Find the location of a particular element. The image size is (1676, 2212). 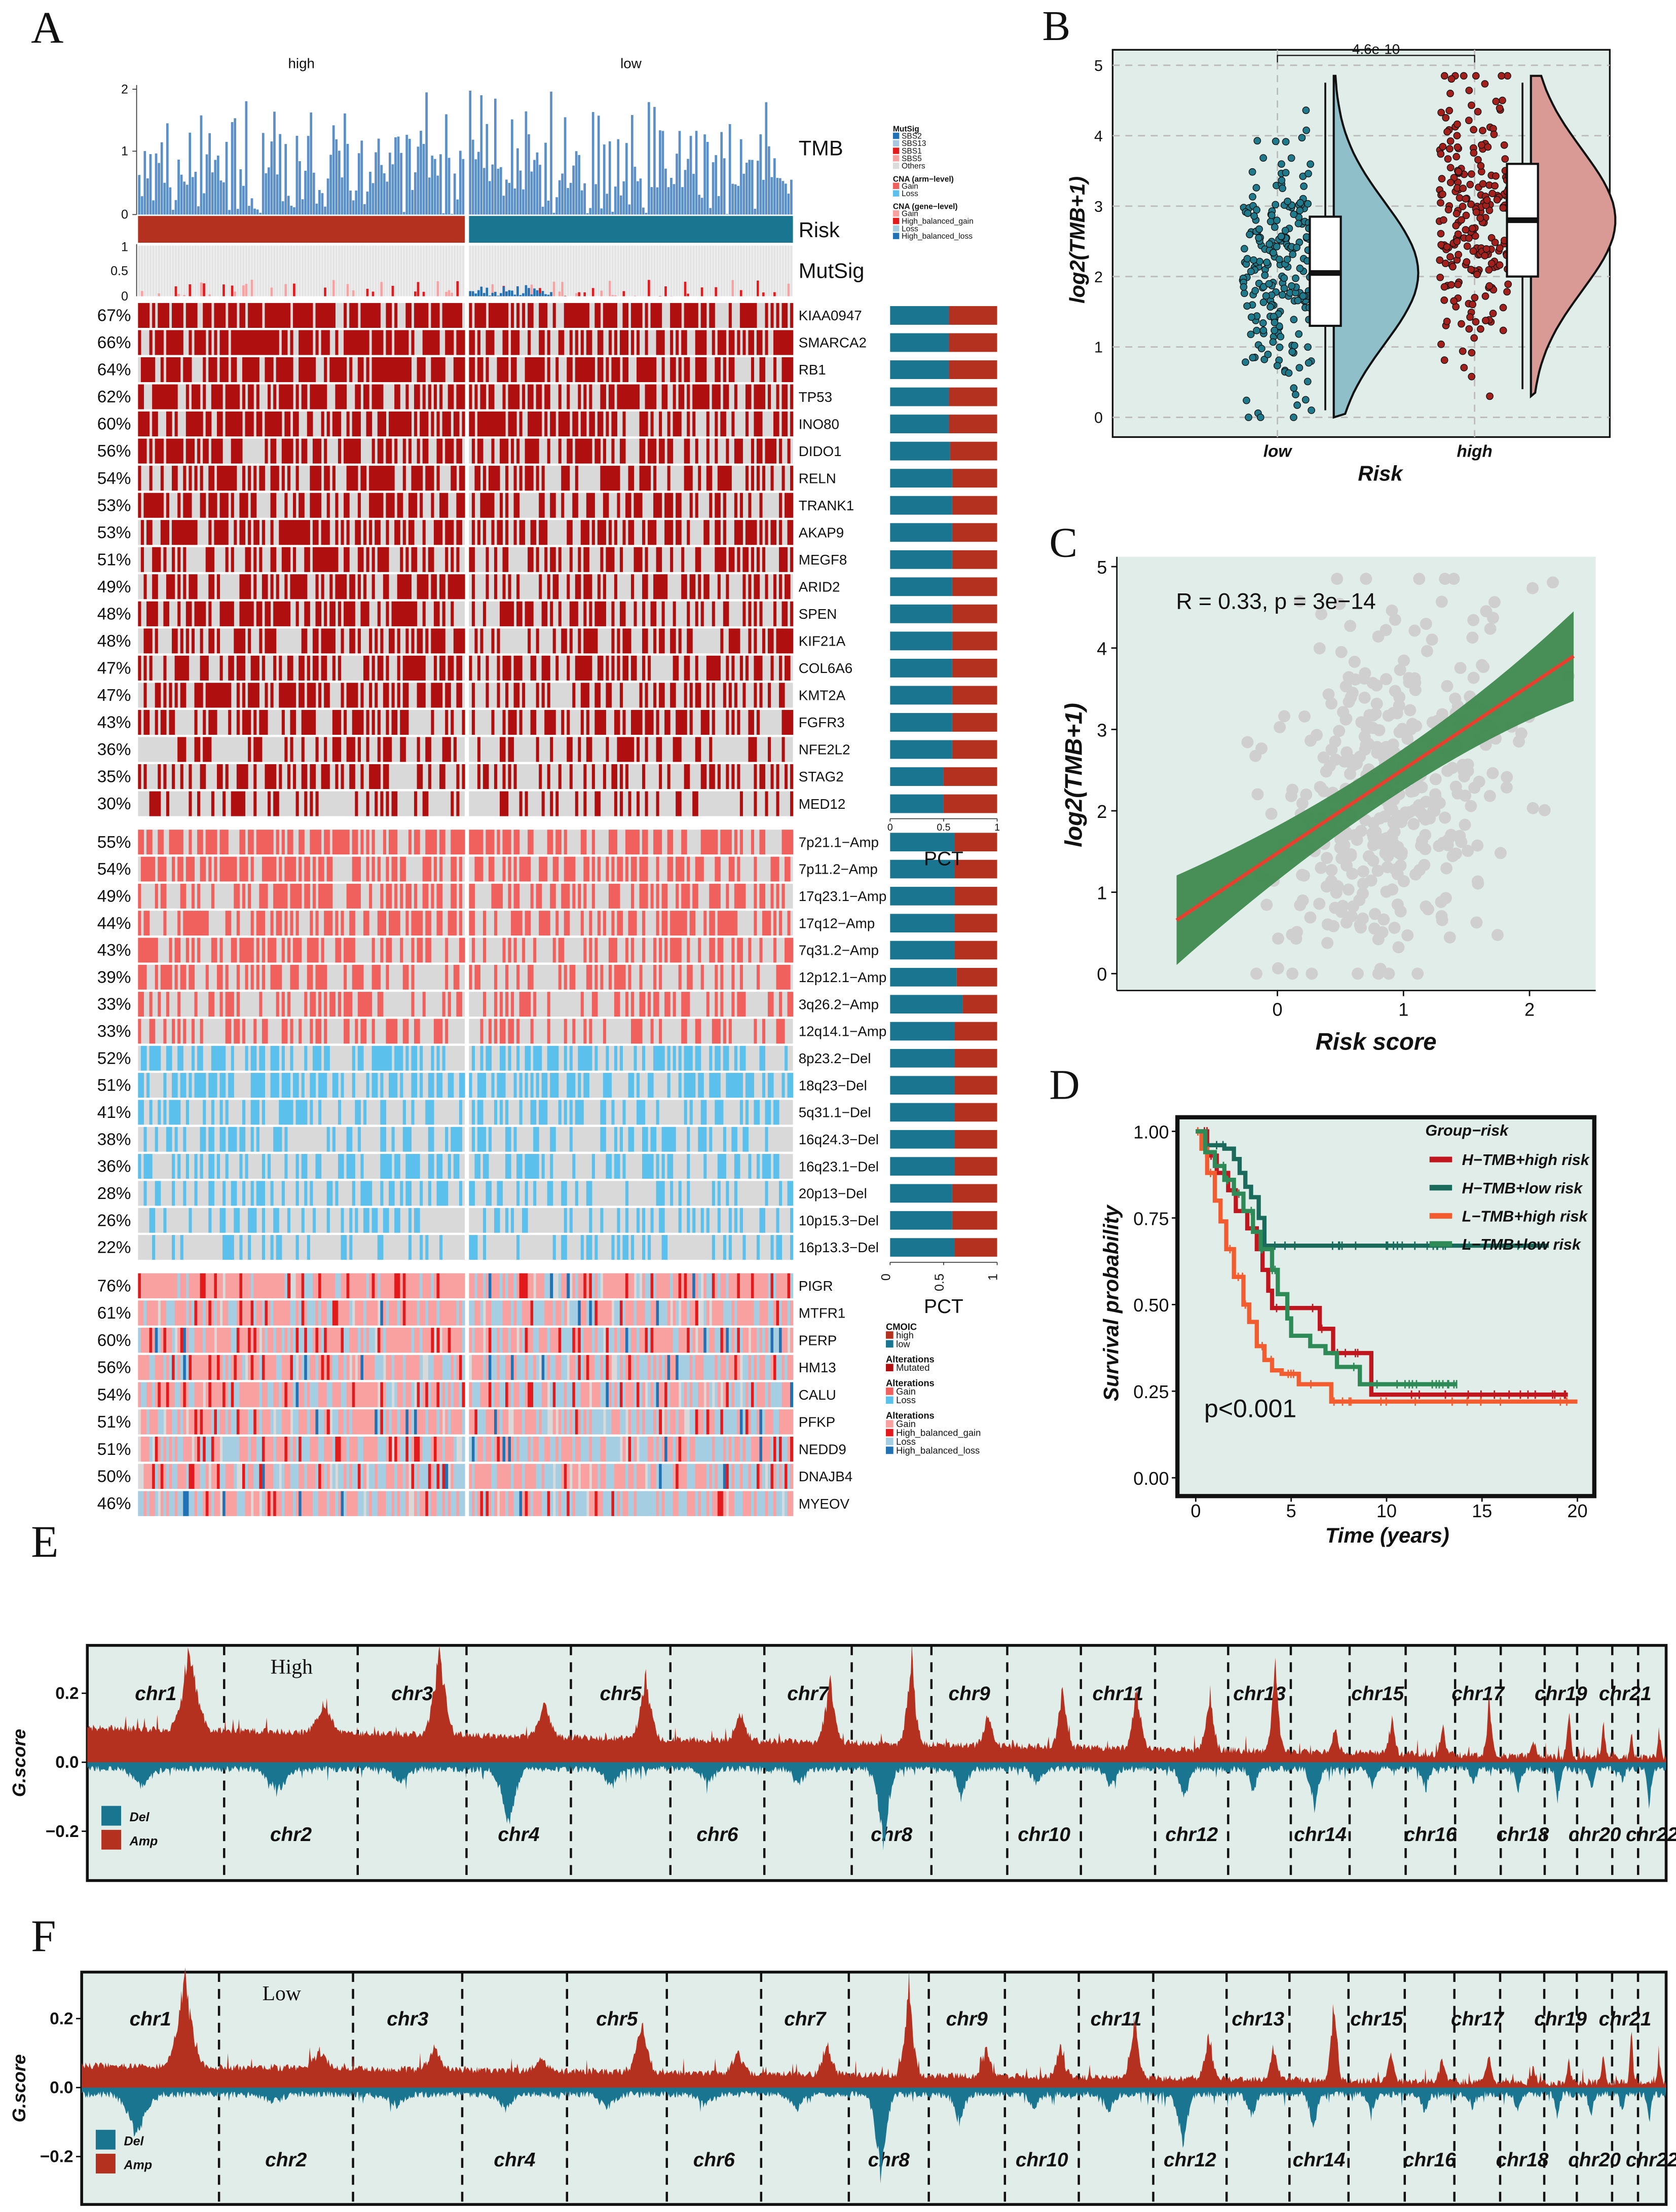

row-percent: 67% is located at coordinates (114, 316).